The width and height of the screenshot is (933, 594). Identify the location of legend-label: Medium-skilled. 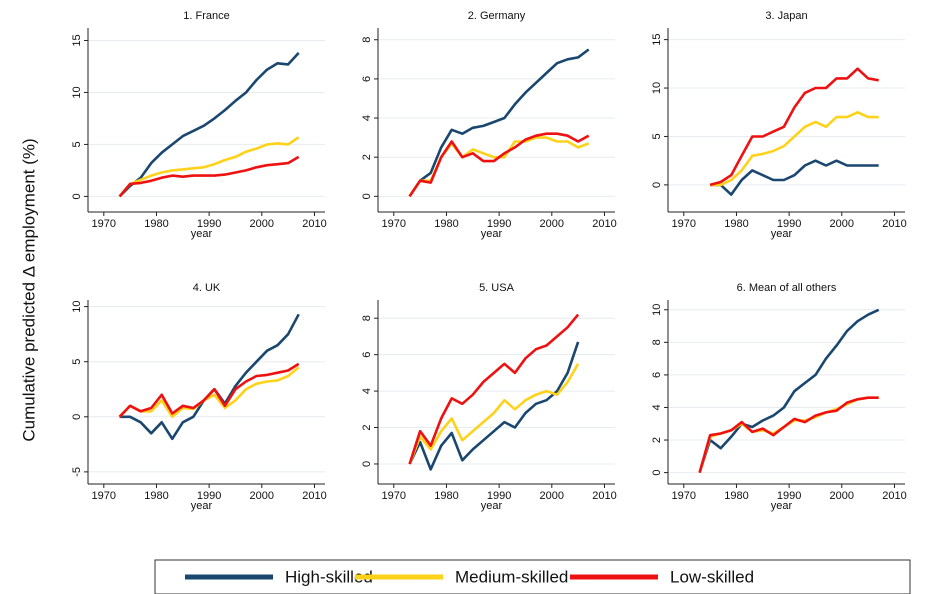
(511, 576).